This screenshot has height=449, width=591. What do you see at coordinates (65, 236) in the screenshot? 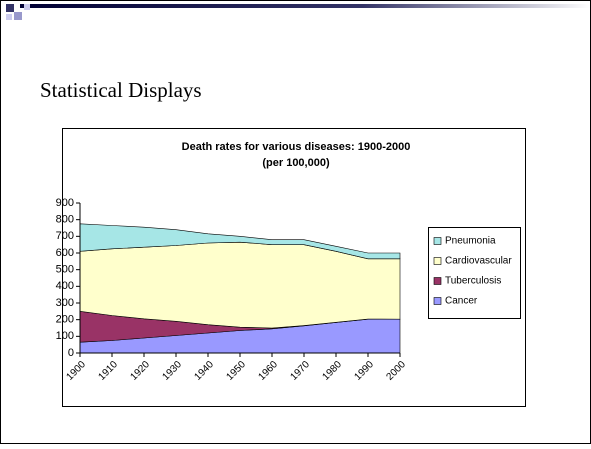
I see `y-tick-label: 700` at bounding box center [65, 236].